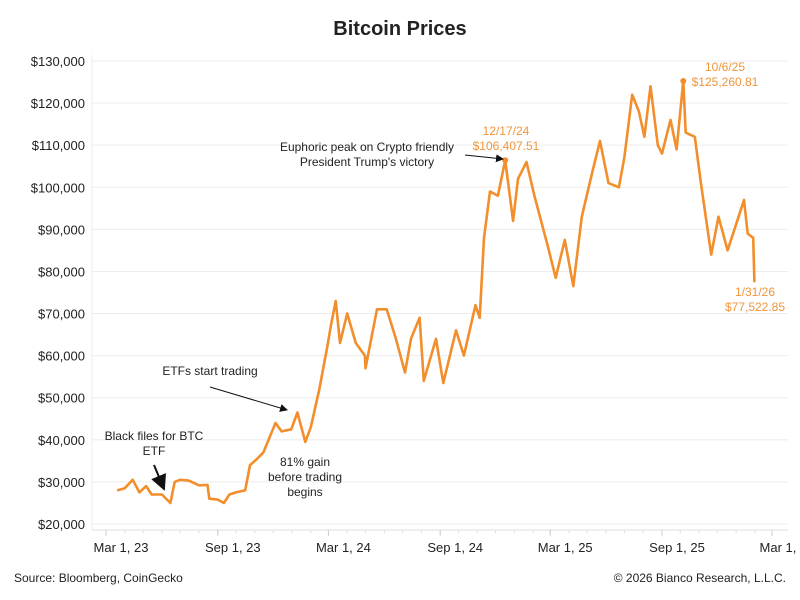 Image resolution: width=800 pixels, height=600 pixels. I want to click on y-tick-label: $20,000, so click(61, 524).